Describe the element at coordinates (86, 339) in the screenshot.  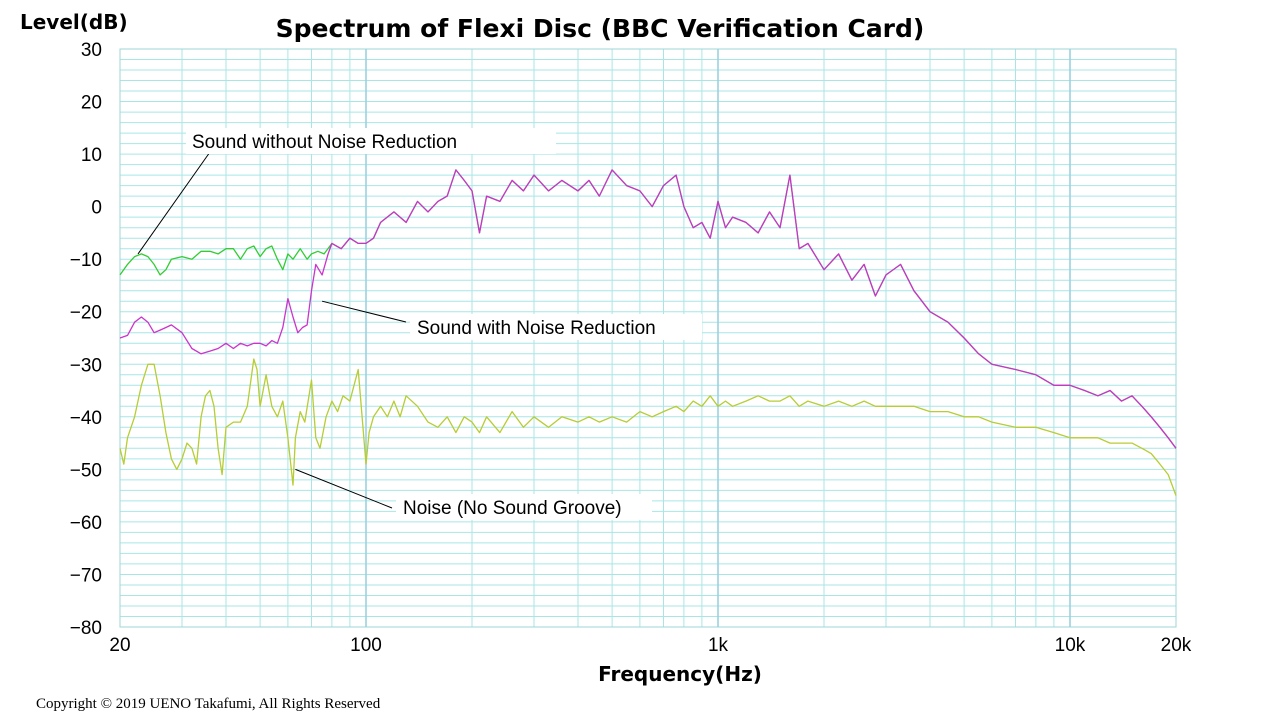
I see `y-tick-labels: 30 20 10 0 −10 −20 −30 −40 −50 −60 −70 −80` at that location.